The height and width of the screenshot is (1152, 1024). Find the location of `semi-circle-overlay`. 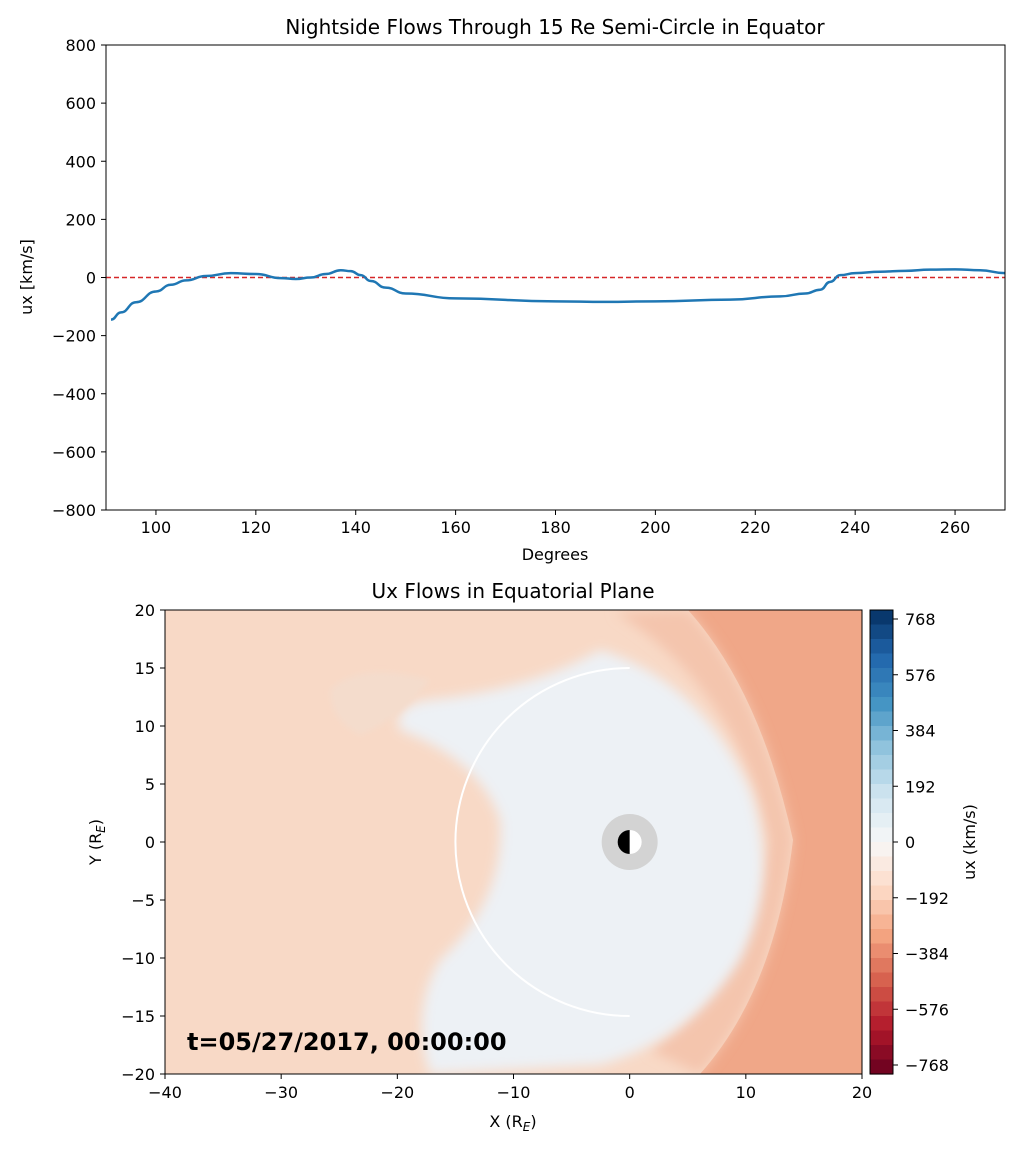

semi-circle-overlay is located at coordinates (542, 842).